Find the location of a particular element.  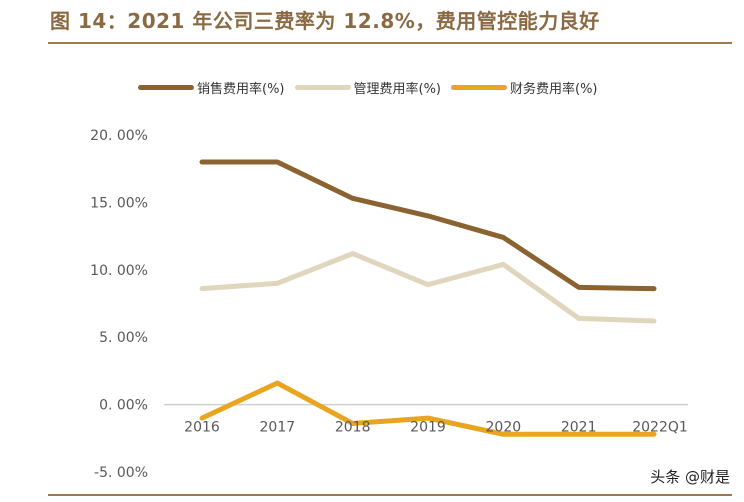

y-tick-label: 15. 00% is located at coordinates (119, 203).